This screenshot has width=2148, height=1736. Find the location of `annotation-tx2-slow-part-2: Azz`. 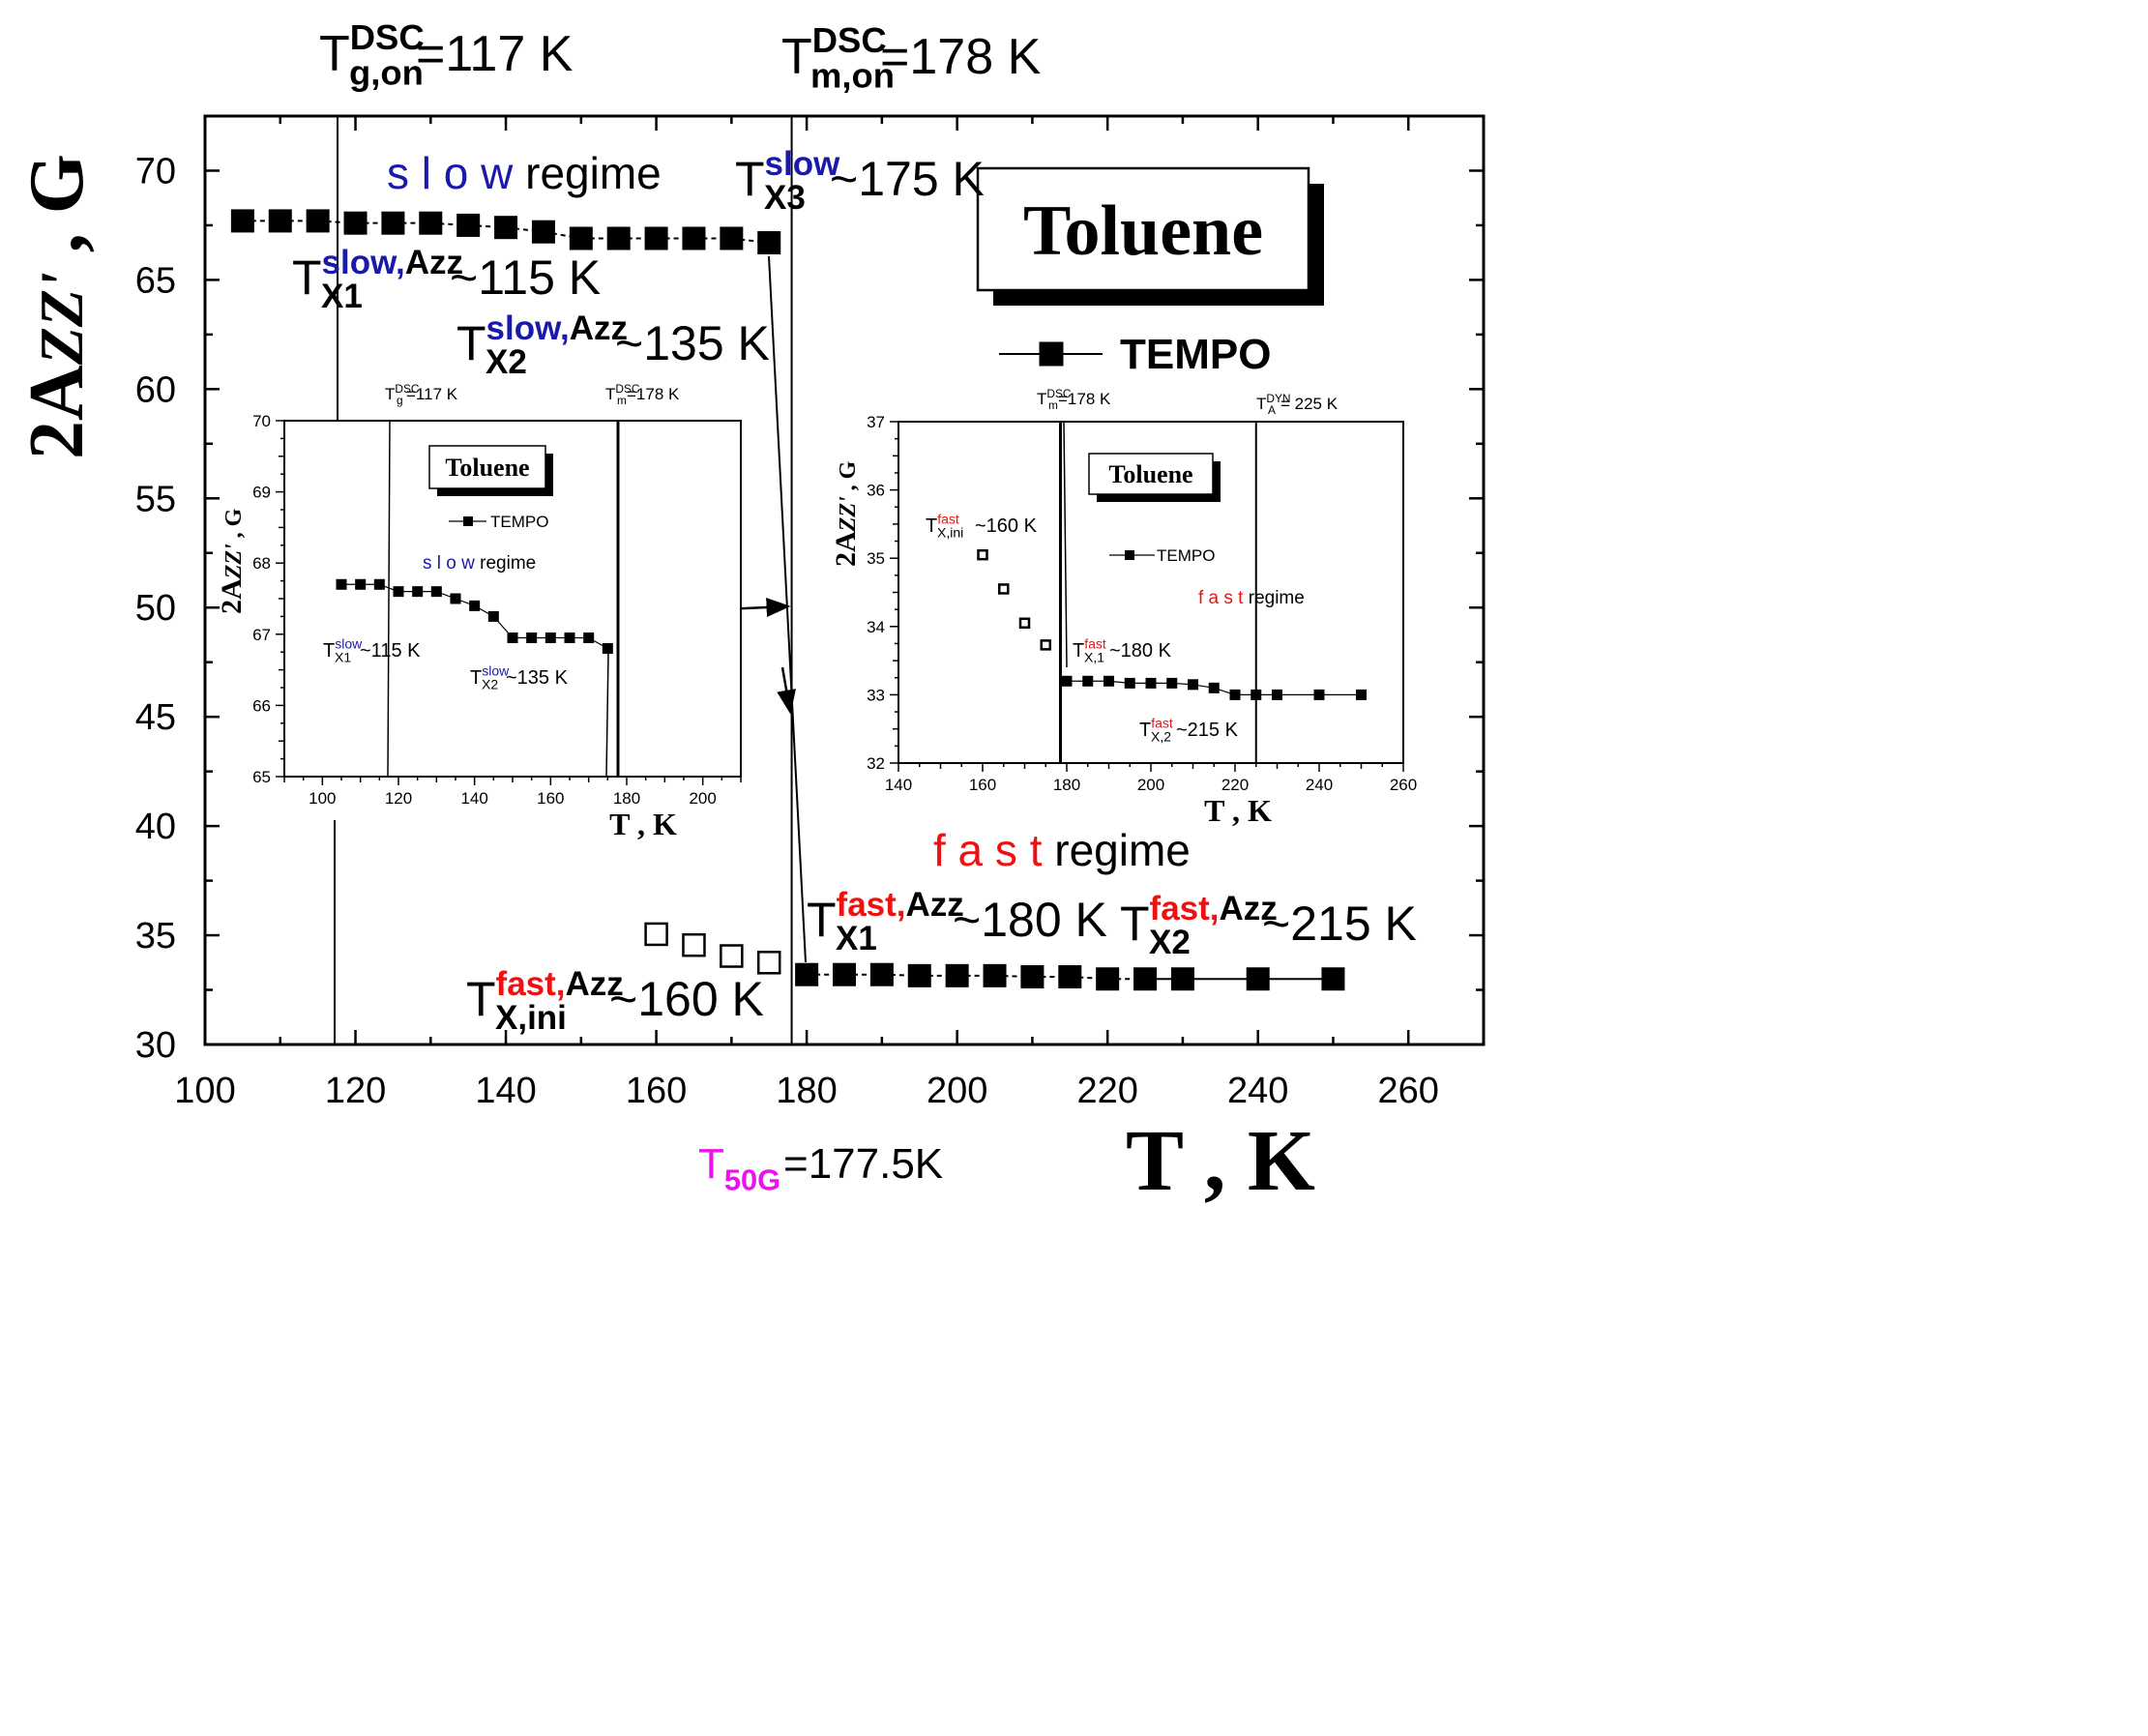

annotation-tx2-slow-part-2: Azz is located at coordinates (599, 328).